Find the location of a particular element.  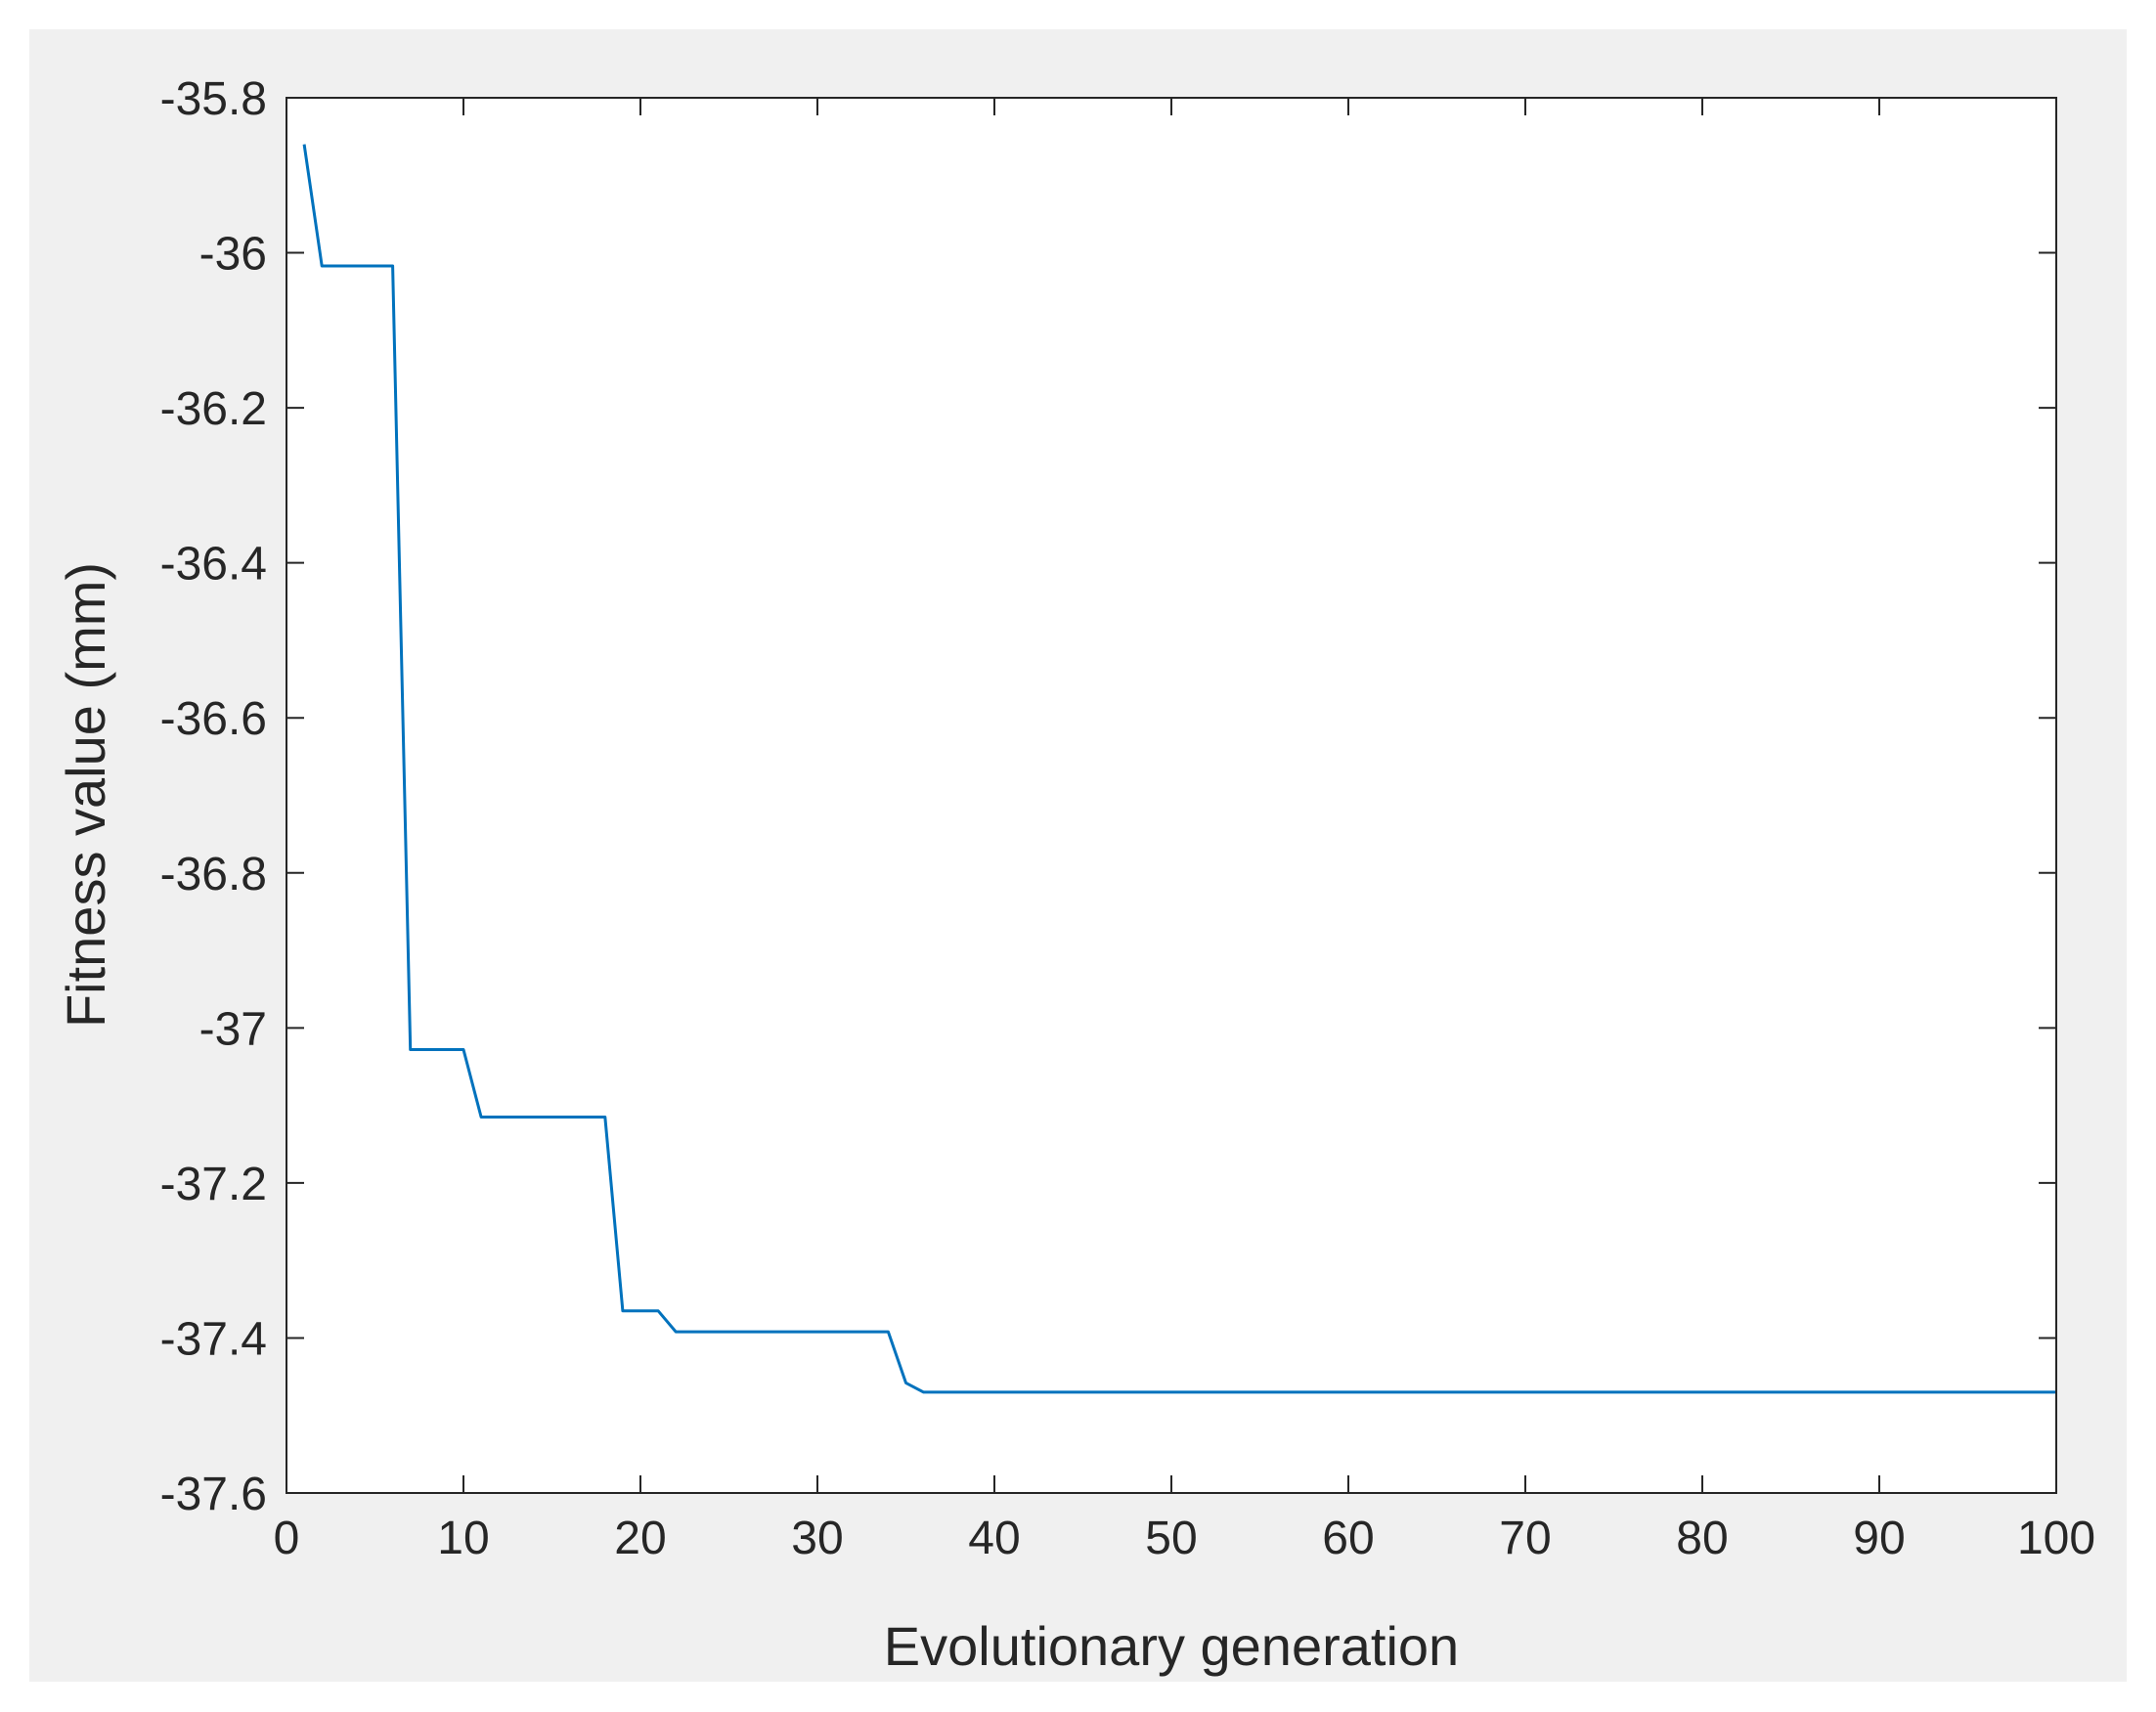

y-tick-label: -36.2 is located at coordinates (213, 409).